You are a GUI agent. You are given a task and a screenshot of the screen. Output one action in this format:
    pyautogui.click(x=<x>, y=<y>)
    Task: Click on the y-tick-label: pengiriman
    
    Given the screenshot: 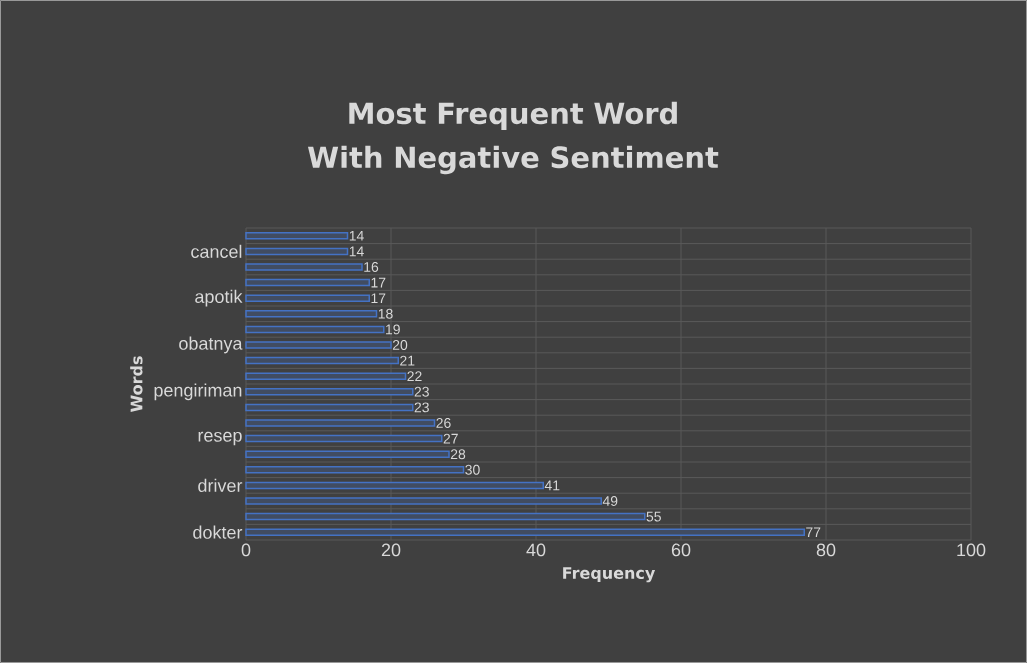 What is the action you would take?
    pyautogui.click(x=198, y=392)
    